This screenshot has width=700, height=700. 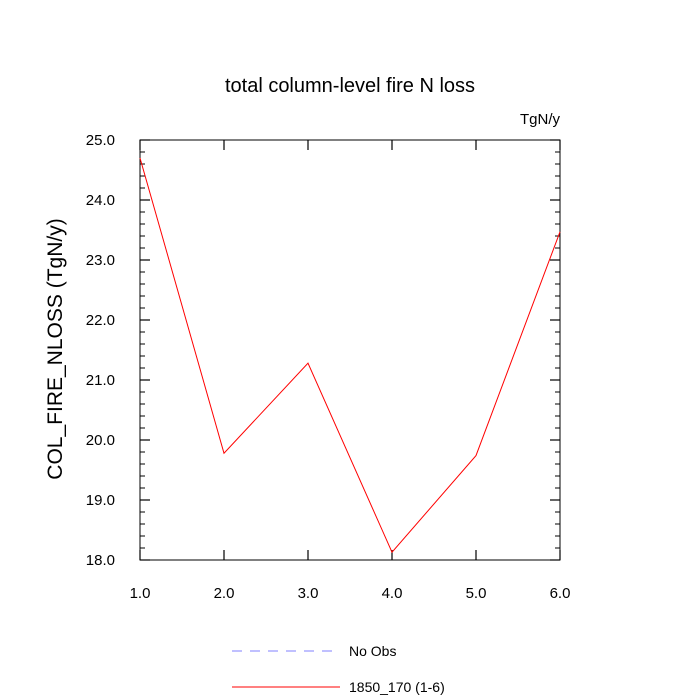 What do you see at coordinates (55, 348) in the screenshot?
I see `y-axis-label: COL_FIRE_NLOSS (TgN/y)` at bounding box center [55, 348].